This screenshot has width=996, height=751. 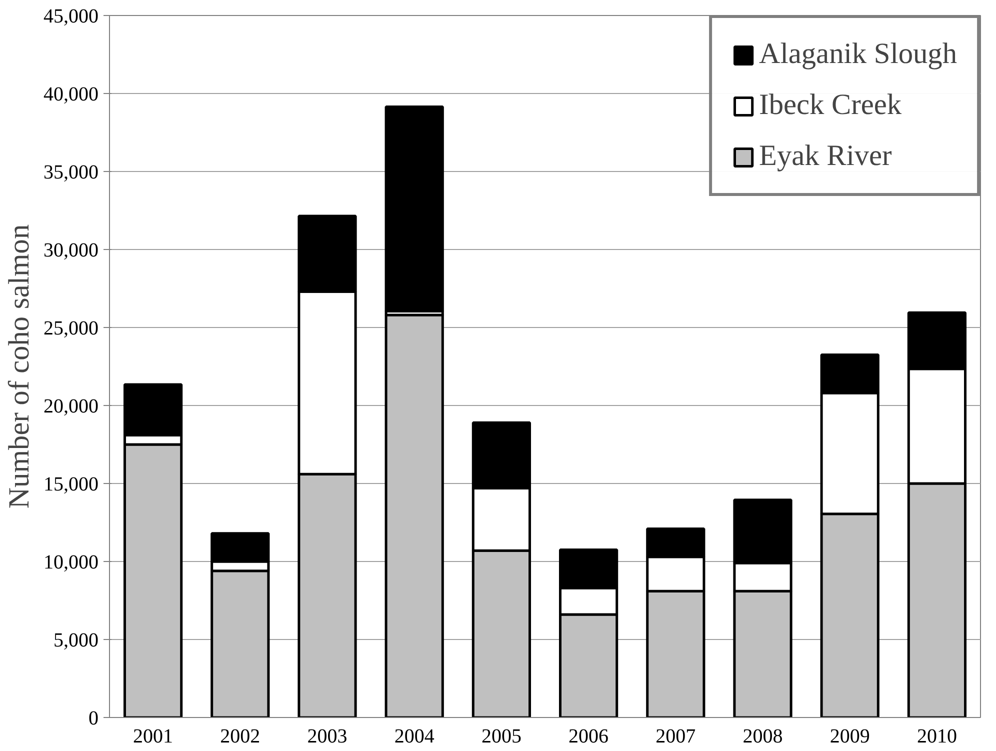 I want to click on y-tick-label: 35,000, so click(x=71, y=173).